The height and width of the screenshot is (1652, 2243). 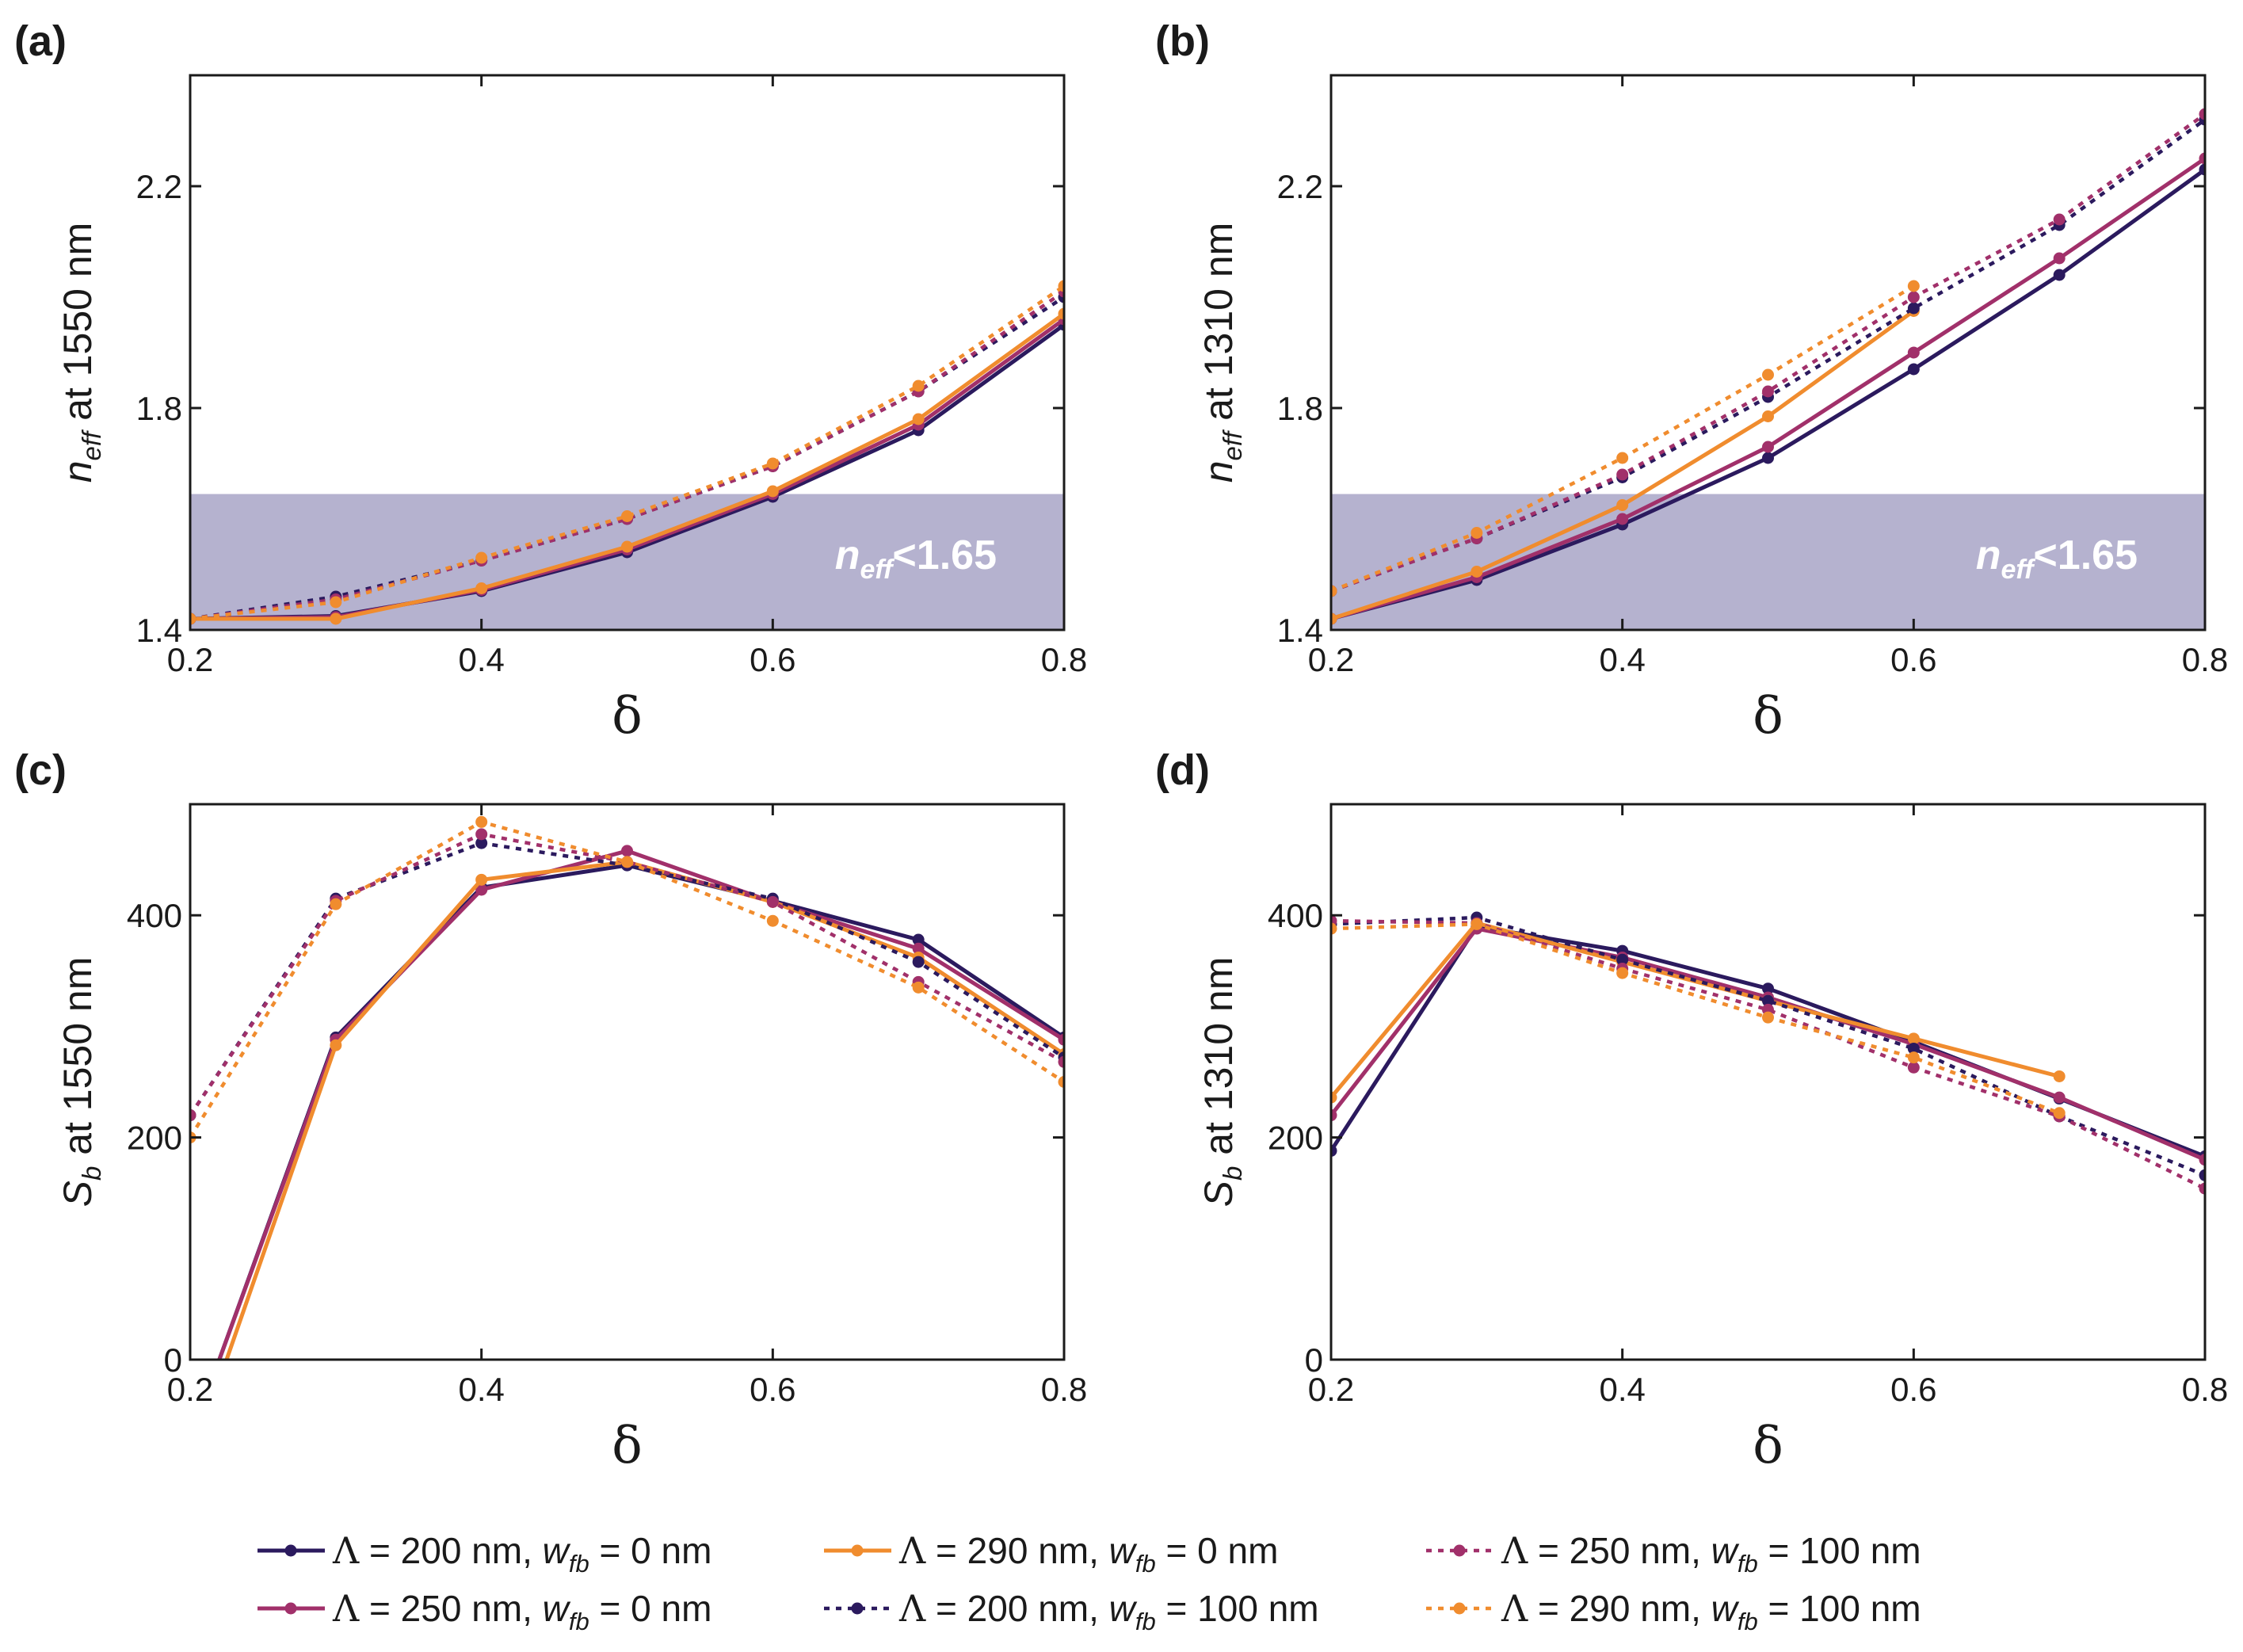 What do you see at coordinates (1673, 1553) in the screenshot?
I see `legend-item-s250_100: Λ = 250 nm, wfb = 100 nm` at bounding box center [1673, 1553].